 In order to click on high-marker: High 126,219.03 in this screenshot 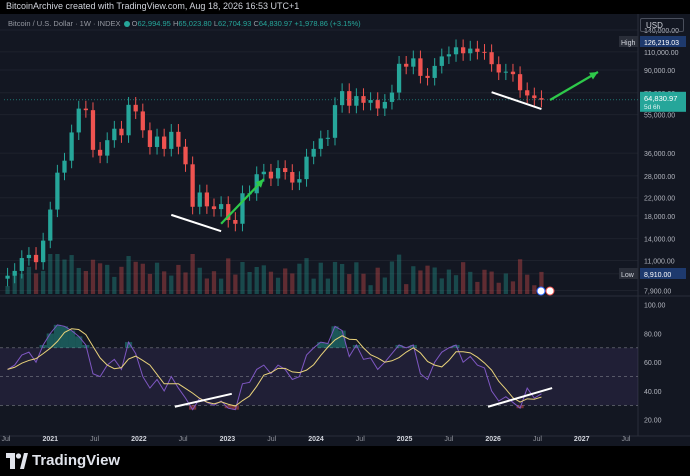, I will do `click(652, 41)`.